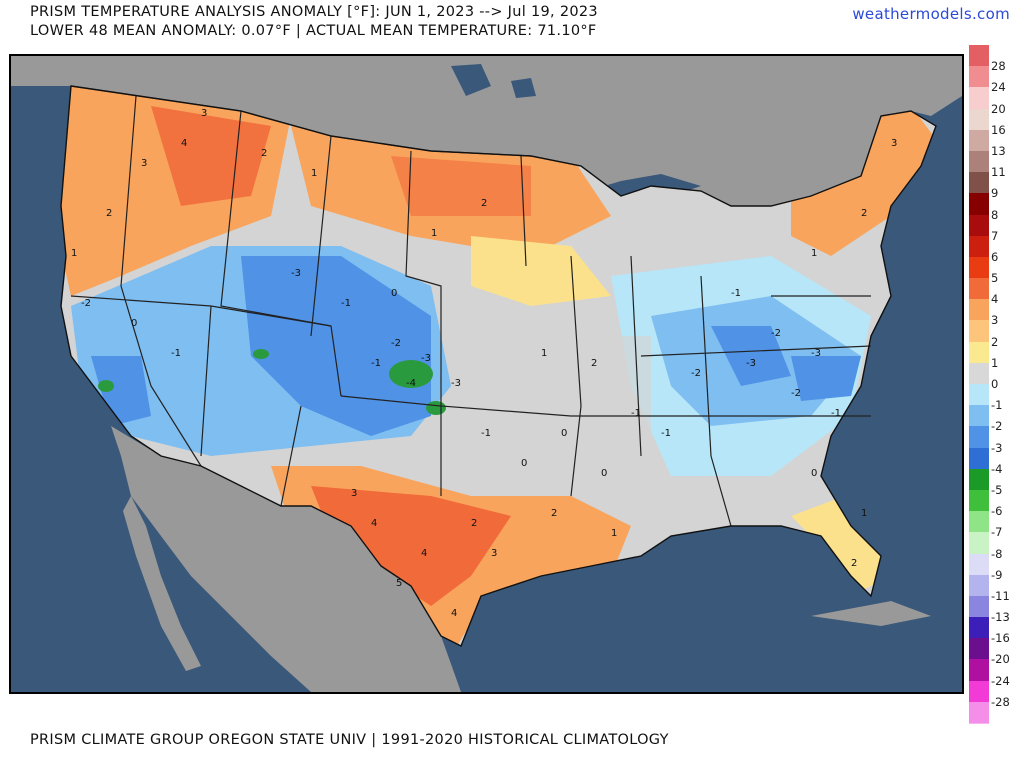  Describe the element at coordinates (997, 426) in the screenshot. I see `legend-label: -2` at that location.